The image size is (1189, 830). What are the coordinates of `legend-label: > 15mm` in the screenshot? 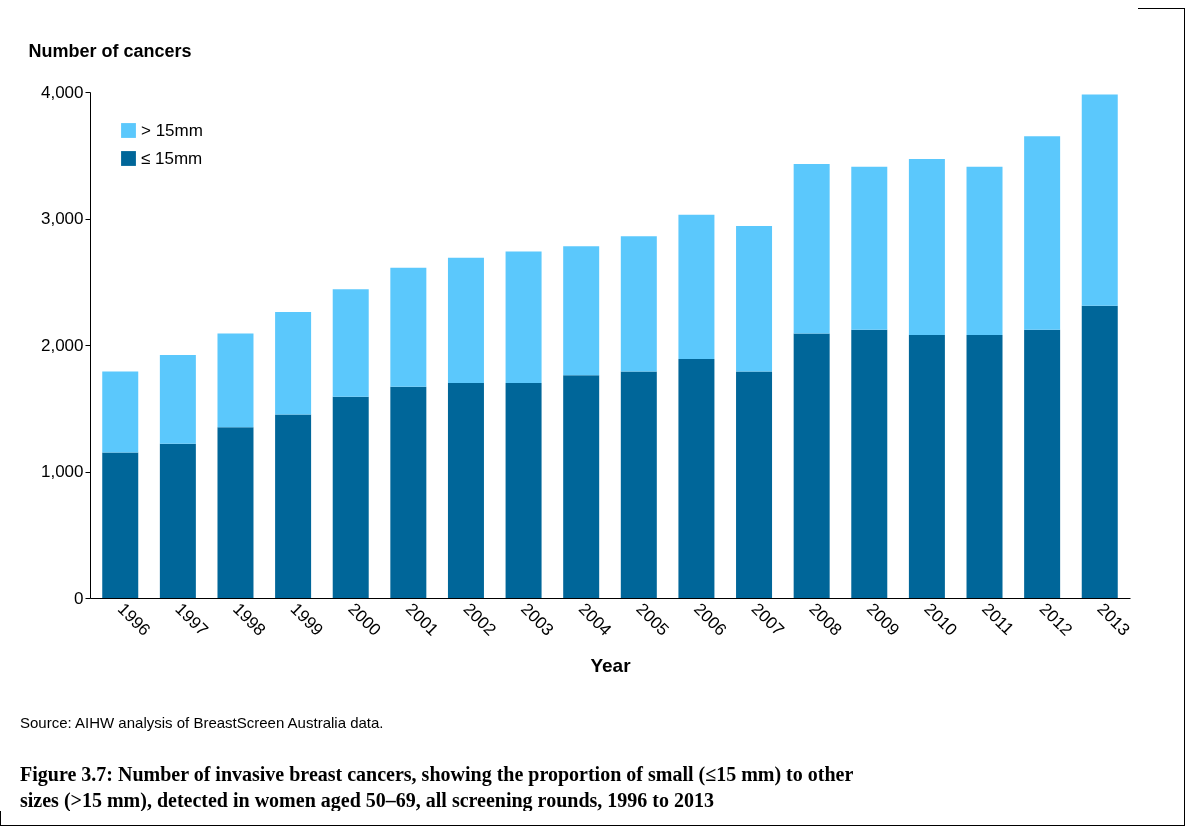 It's located at (172, 130).